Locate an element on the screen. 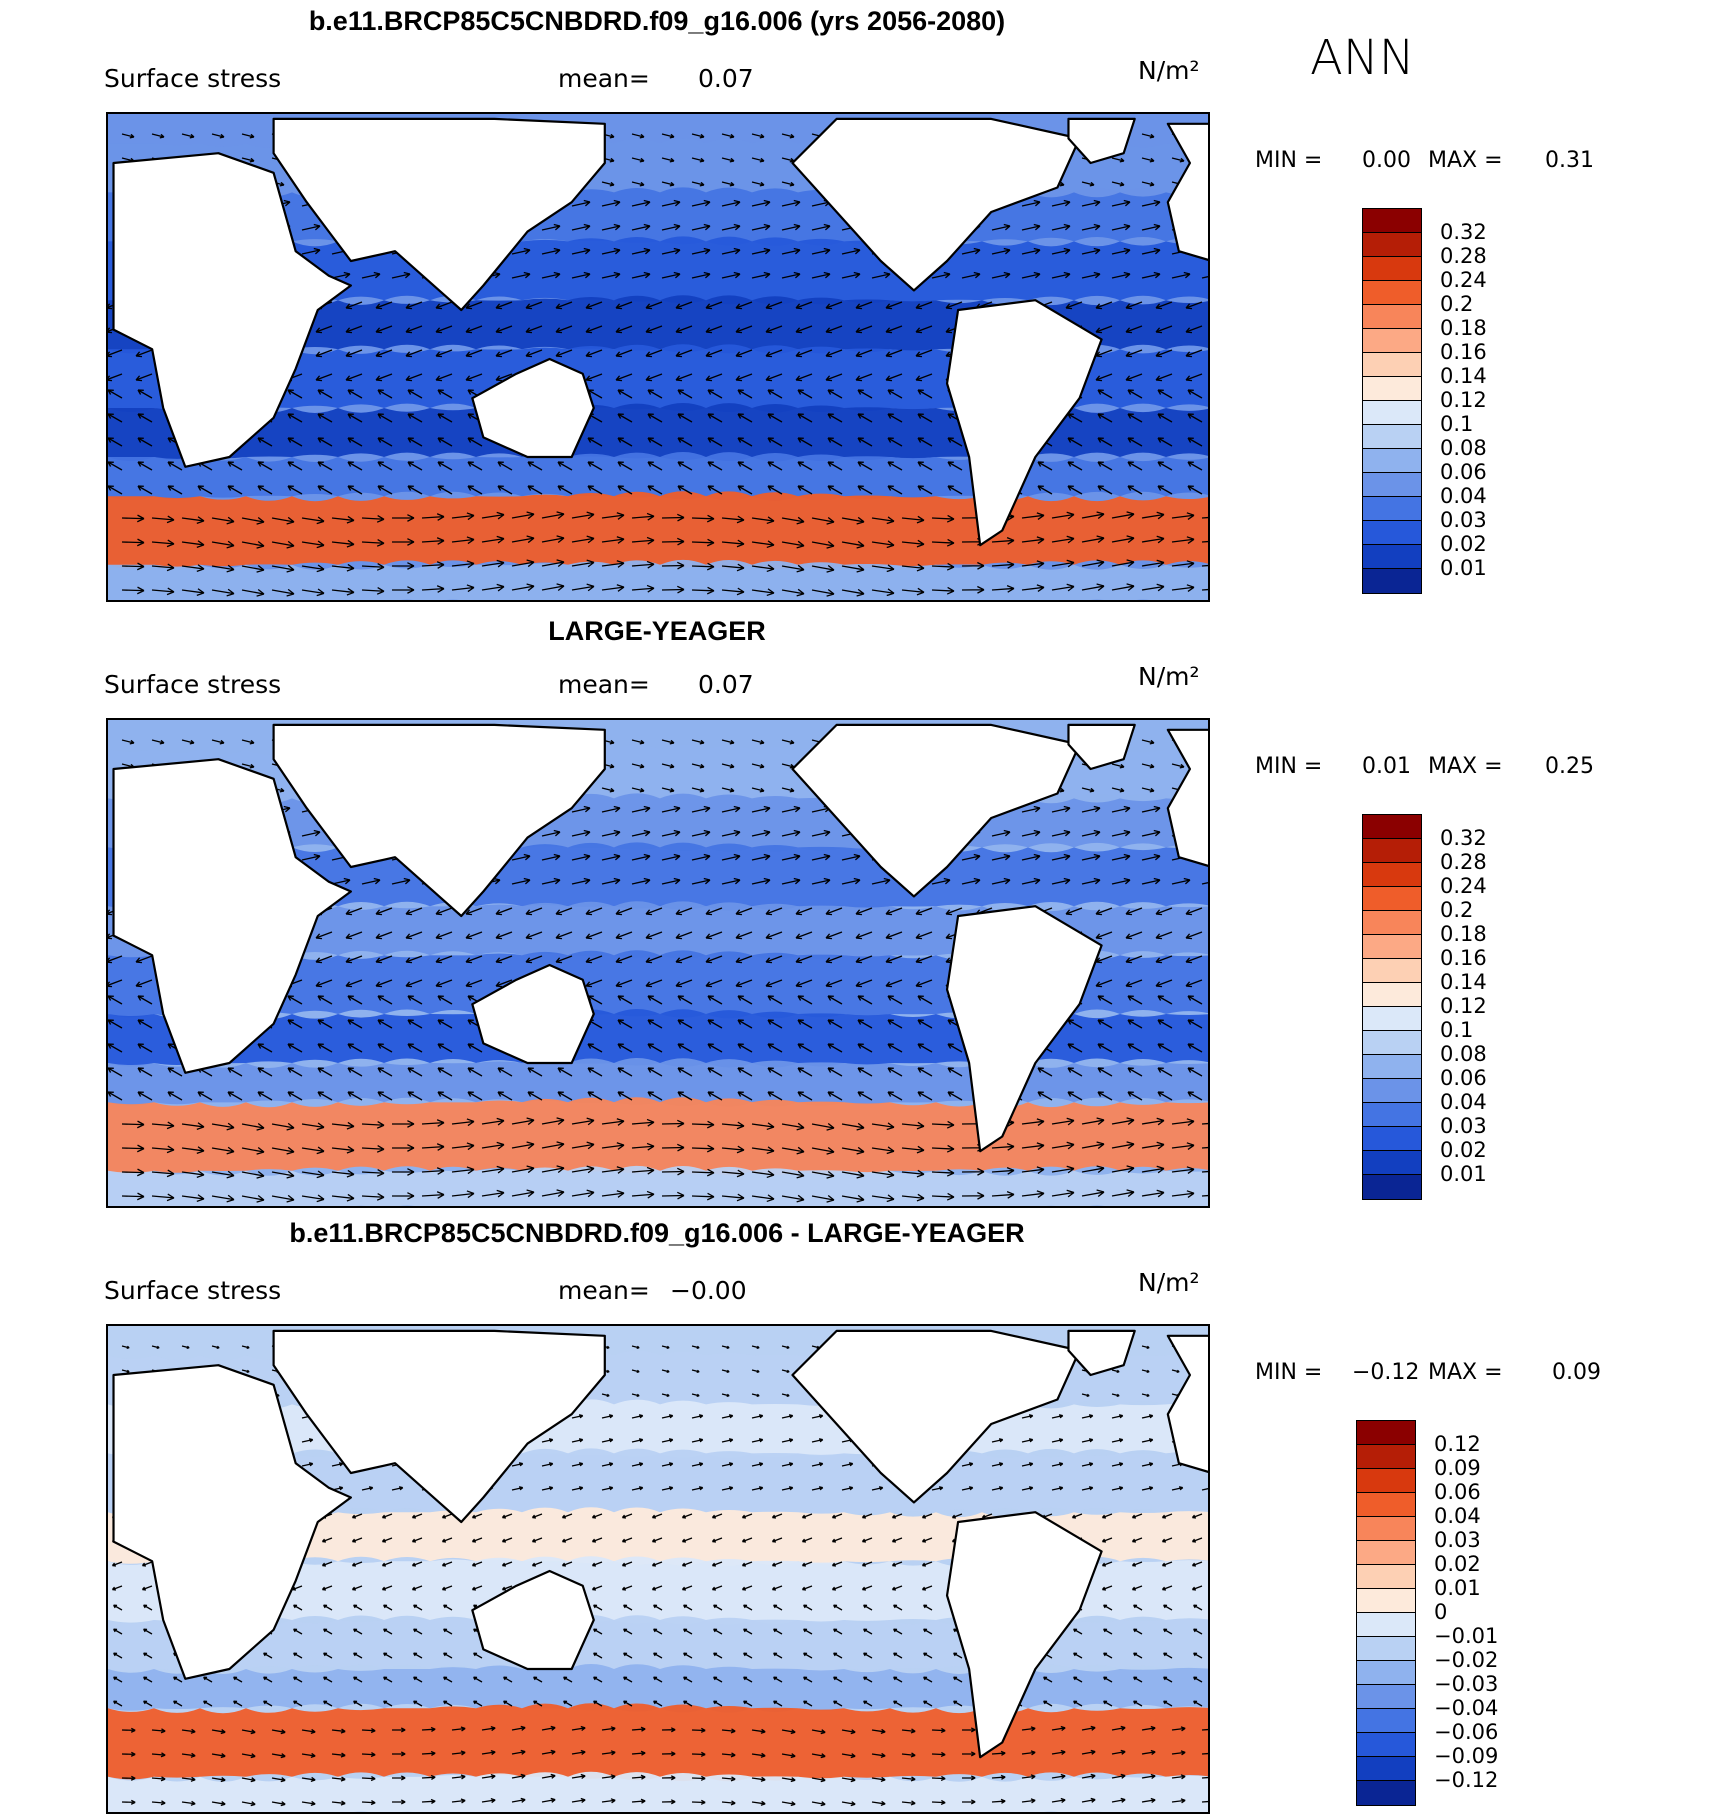 Image resolution: width=1710 pixels, height=1819 pixels. land-samerica is located at coordinates (1024, 423).